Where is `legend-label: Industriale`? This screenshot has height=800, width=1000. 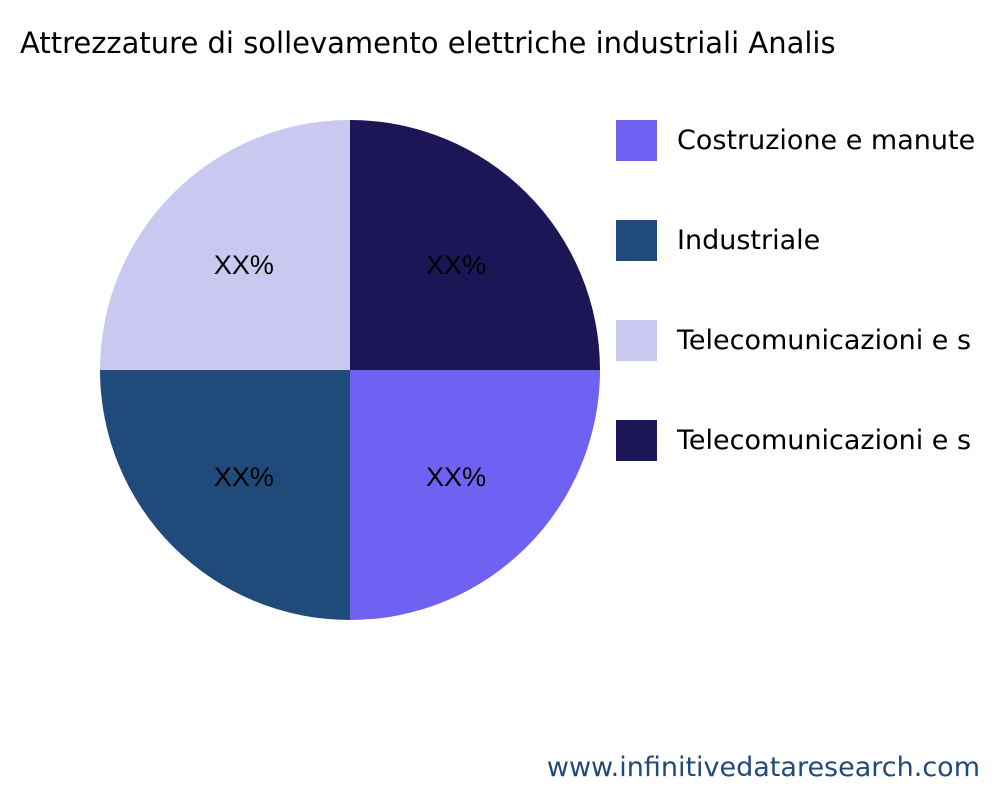 legend-label: Industriale is located at coordinates (749, 240).